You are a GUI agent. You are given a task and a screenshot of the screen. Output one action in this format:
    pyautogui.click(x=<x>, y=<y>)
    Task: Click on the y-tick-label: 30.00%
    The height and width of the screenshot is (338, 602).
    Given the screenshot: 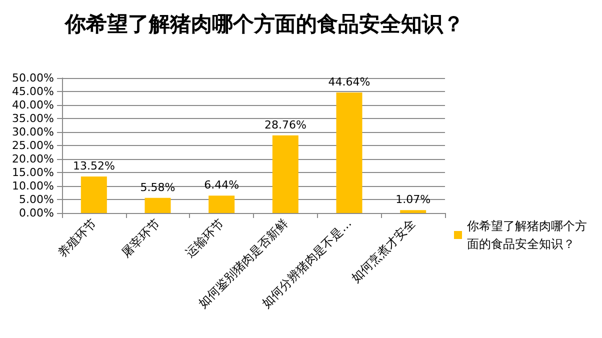 What is the action you would take?
    pyautogui.click(x=33, y=132)
    